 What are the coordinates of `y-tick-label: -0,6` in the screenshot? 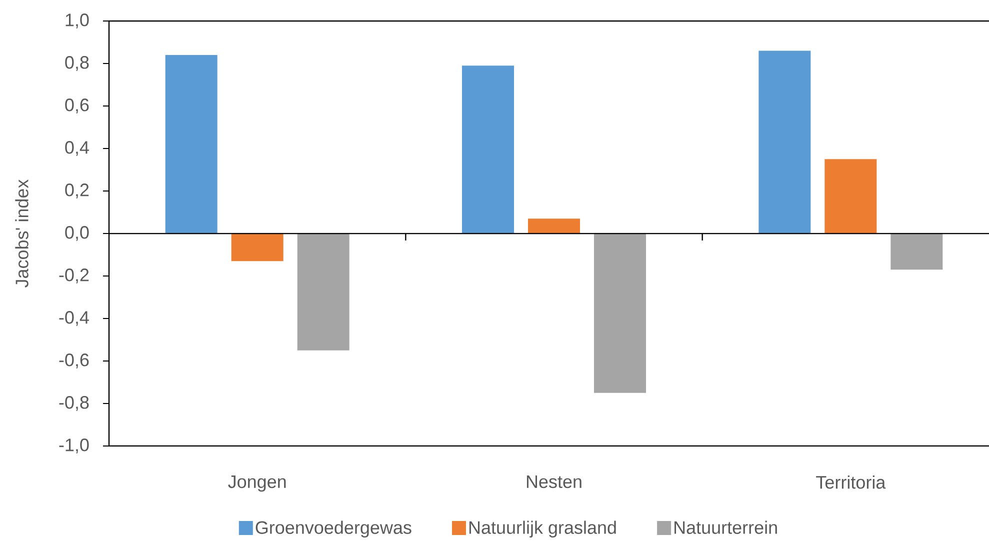 It's located at (74, 361).